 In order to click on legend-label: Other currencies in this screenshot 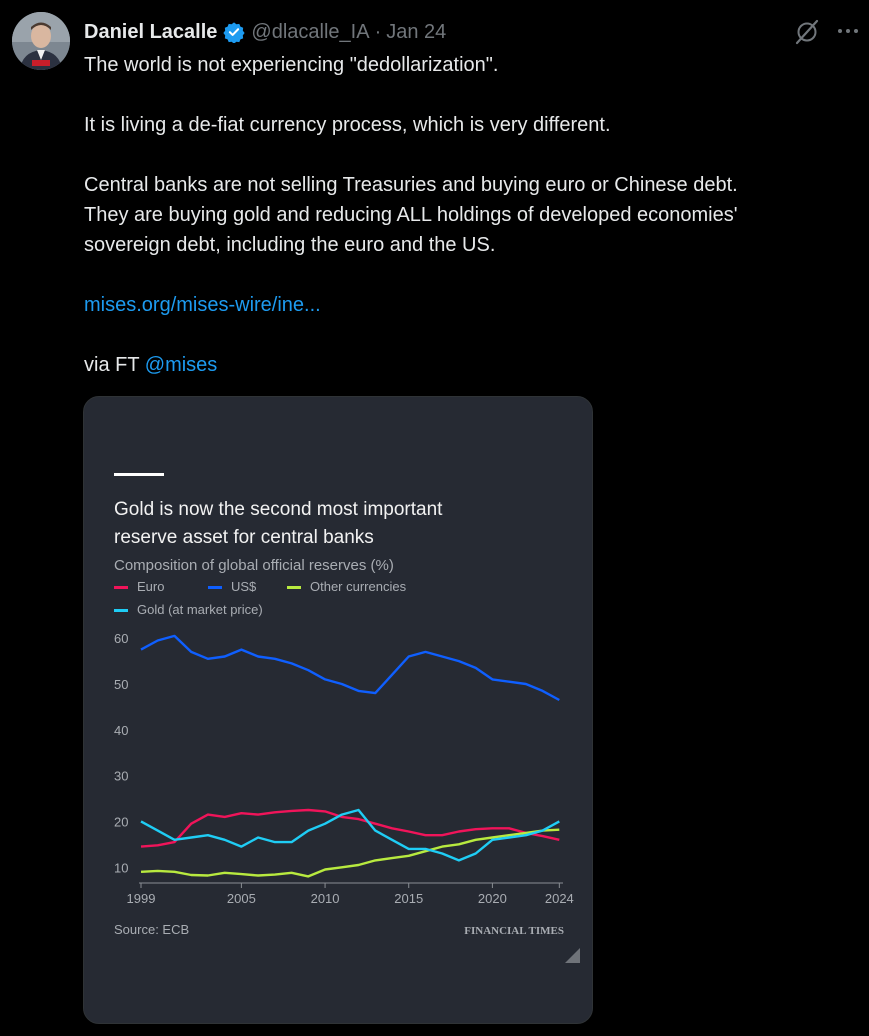, I will do `click(358, 586)`.